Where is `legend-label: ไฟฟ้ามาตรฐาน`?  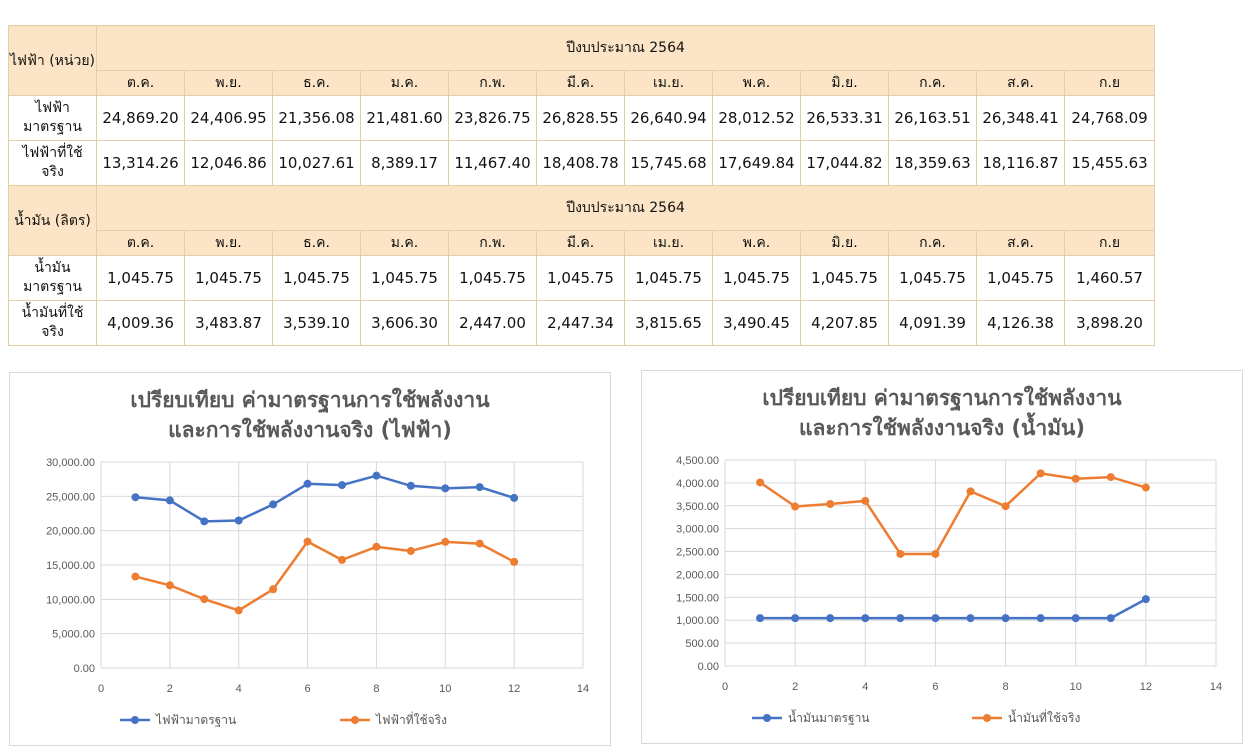 legend-label: ไฟฟ้ามาตรฐาน is located at coordinates (195, 720).